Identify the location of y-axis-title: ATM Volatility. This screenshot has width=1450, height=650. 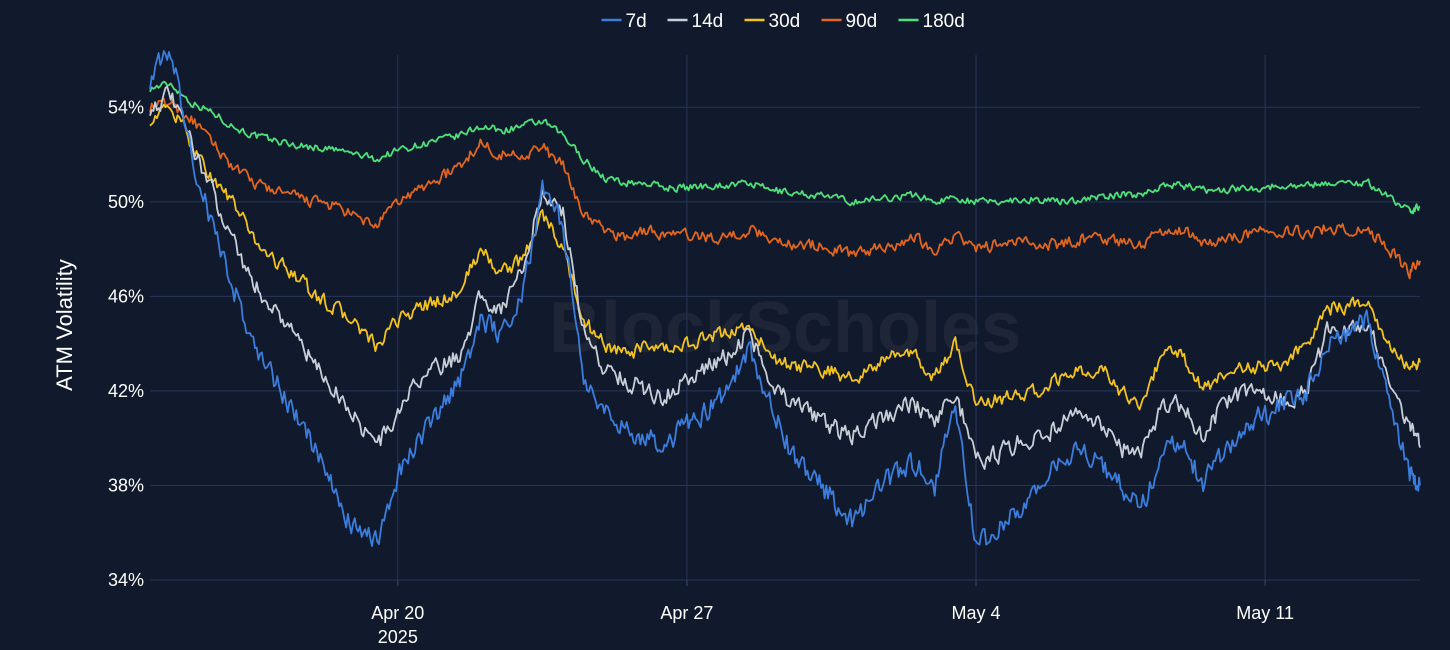
(64, 325).